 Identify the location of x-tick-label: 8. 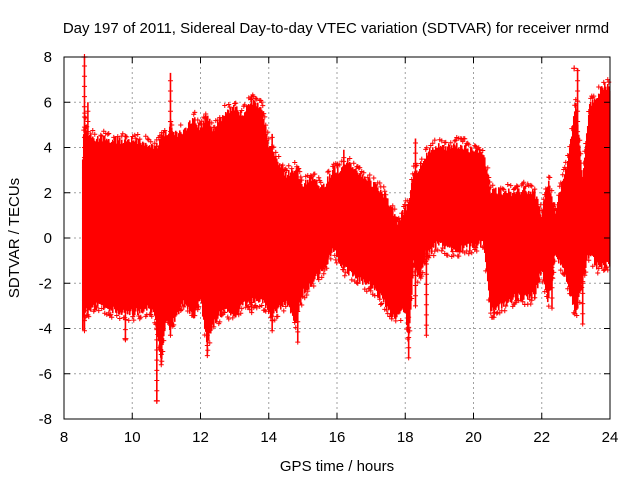
(64, 437).